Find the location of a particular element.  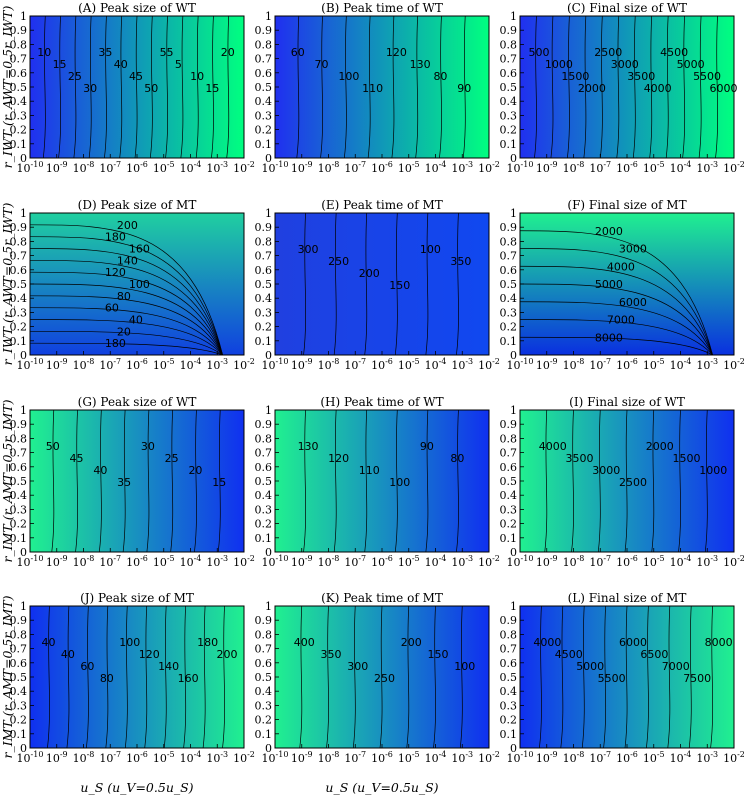

panel-title: (B) Peak time of WT is located at coordinates (382, 8).